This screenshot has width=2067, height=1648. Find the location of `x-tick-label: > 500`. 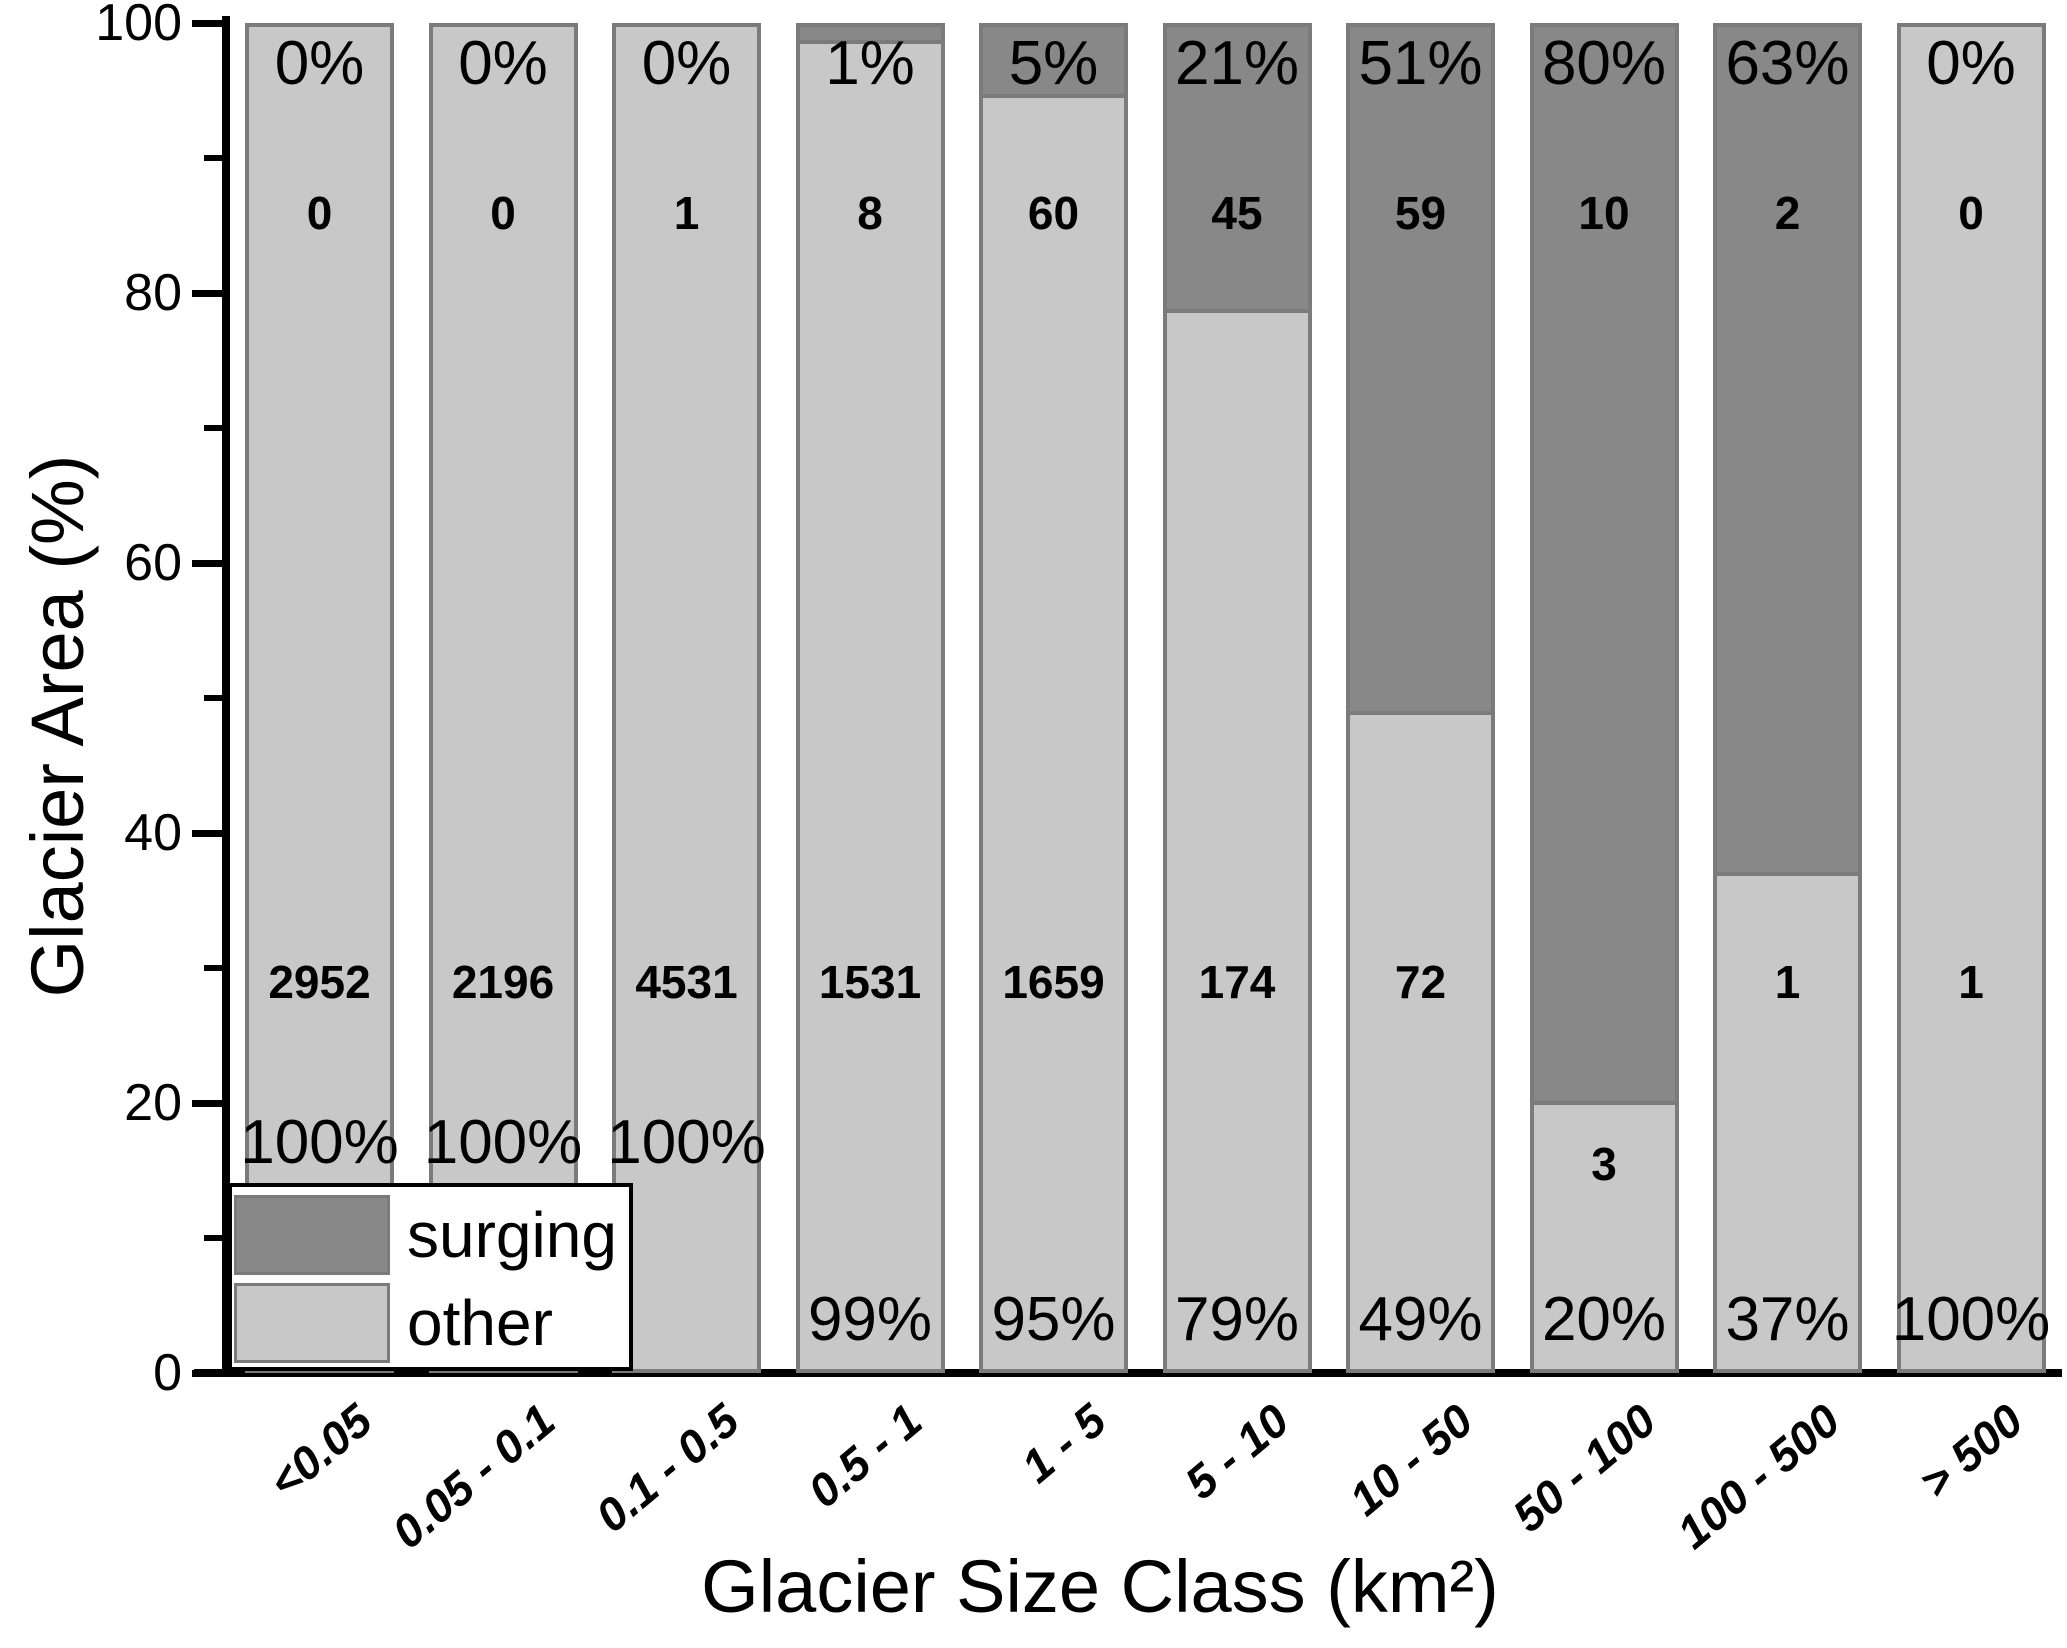

x-tick-label: > 500 is located at coordinates (1971, 1451).